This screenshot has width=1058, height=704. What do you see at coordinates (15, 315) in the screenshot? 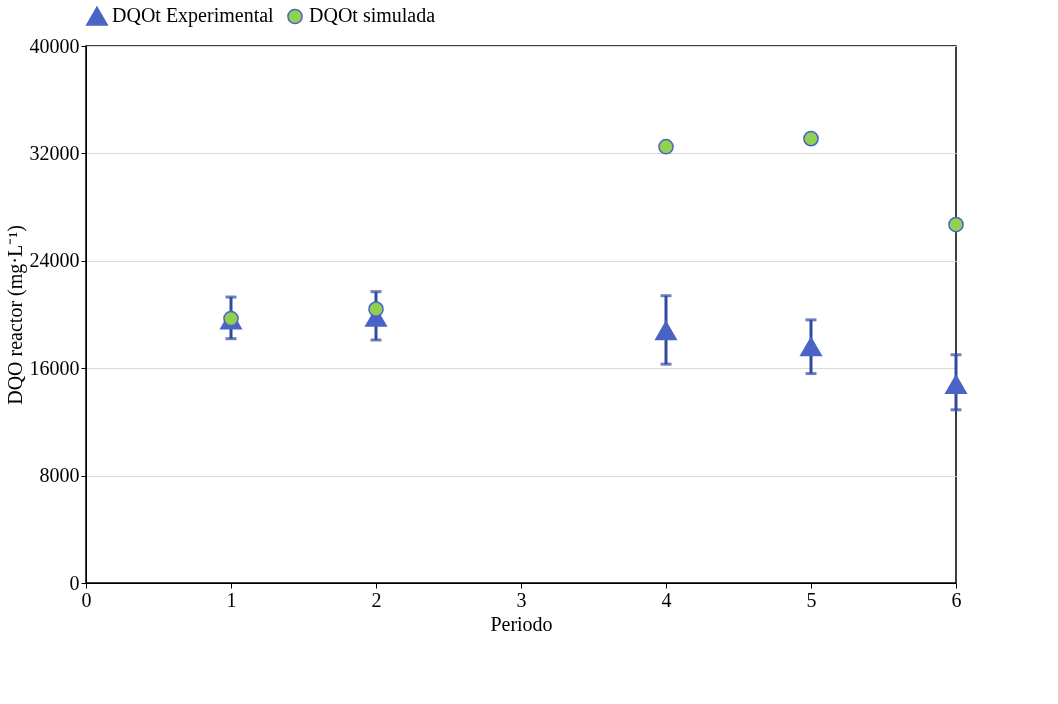
I see `y-axis-title: DQO reactor (mg·L⁻¹)` at bounding box center [15, 315].